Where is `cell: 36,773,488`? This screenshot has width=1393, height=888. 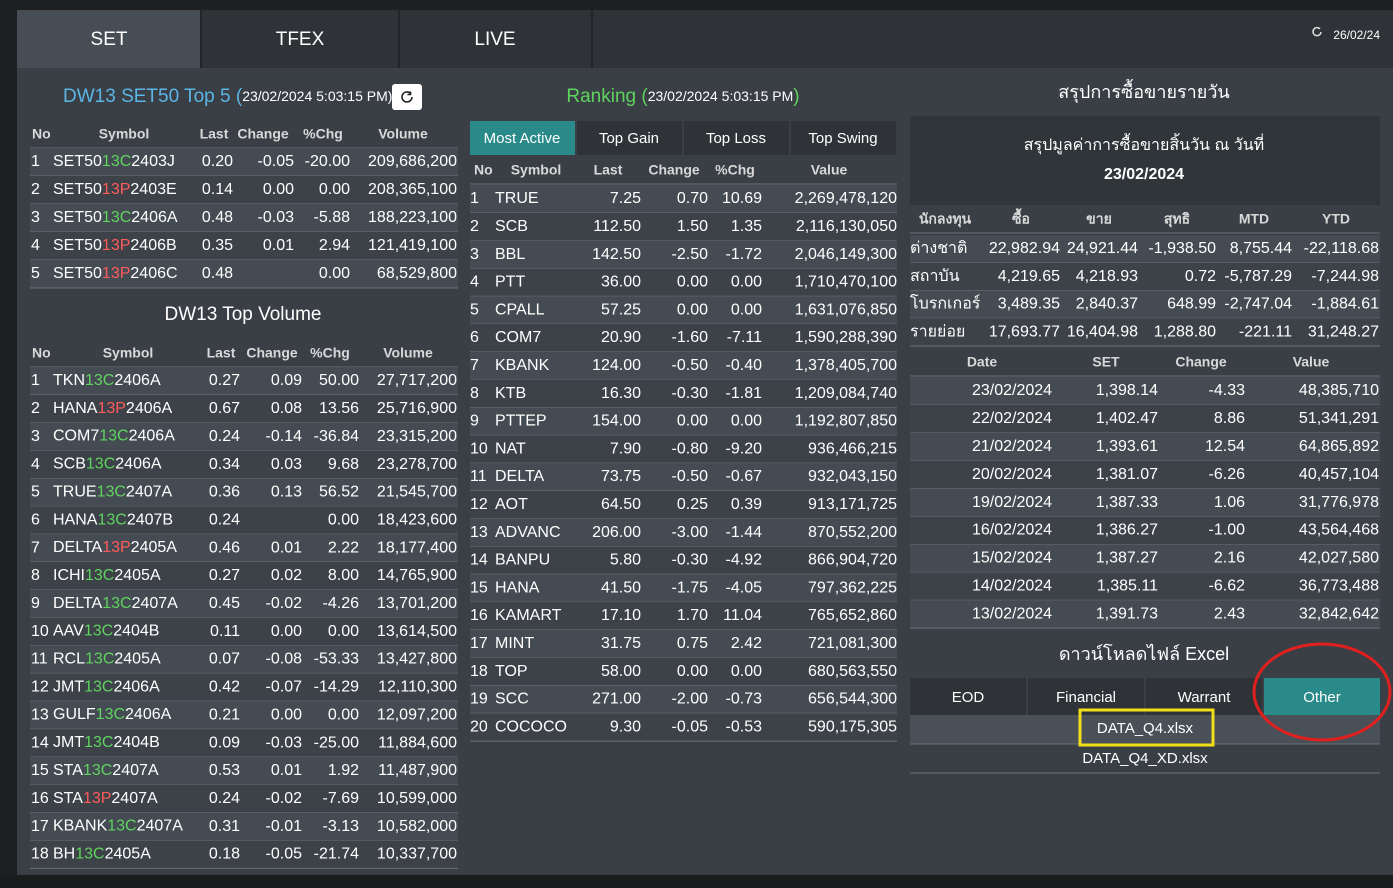
cell: 36,773,488 is located at coordinates (1339, 586).